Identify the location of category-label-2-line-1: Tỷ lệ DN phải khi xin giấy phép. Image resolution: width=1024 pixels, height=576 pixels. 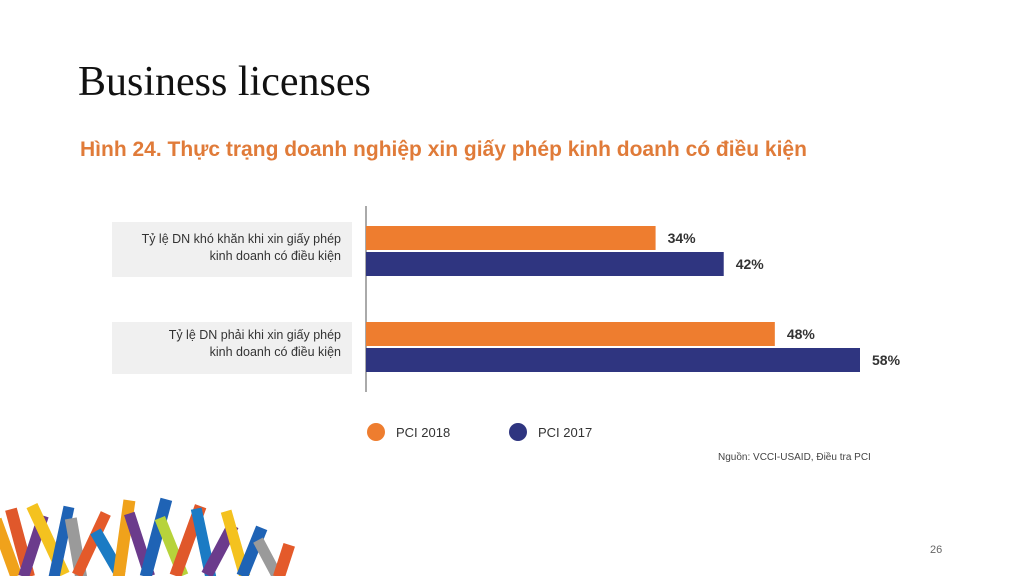
(255, 335).